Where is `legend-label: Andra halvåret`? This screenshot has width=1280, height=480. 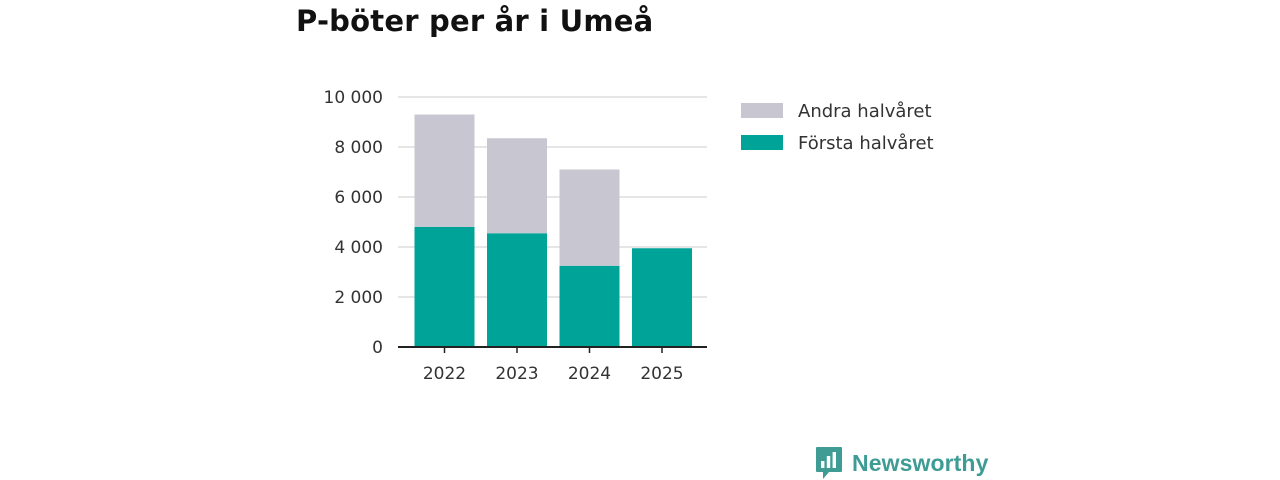 legend-label: Andra halvåret is located at coordinates (865, 111).